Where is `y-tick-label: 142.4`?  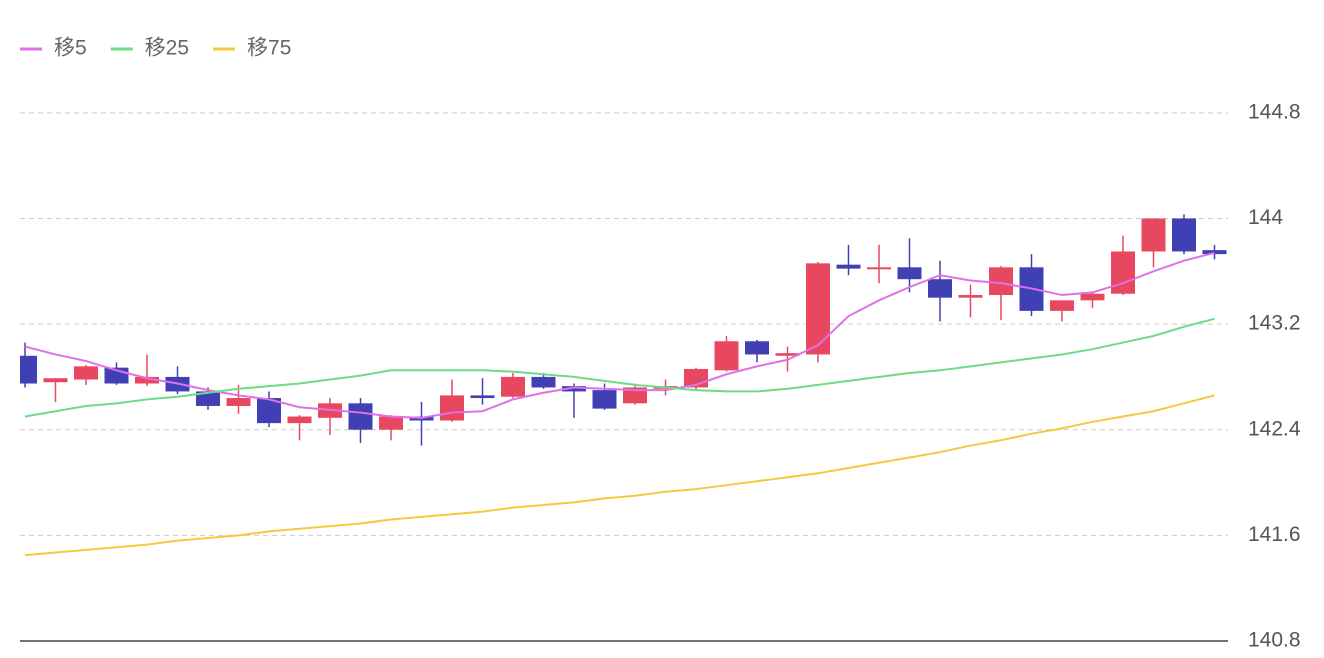 y-tick-label: 142.4 is located at coordinates (1274, 428).